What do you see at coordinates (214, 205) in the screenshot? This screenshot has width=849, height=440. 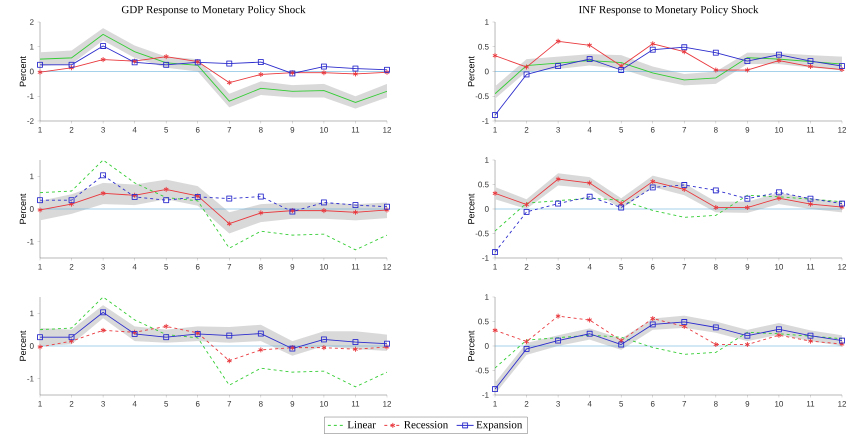 I see `line-series` at bounding box center [214, 205].